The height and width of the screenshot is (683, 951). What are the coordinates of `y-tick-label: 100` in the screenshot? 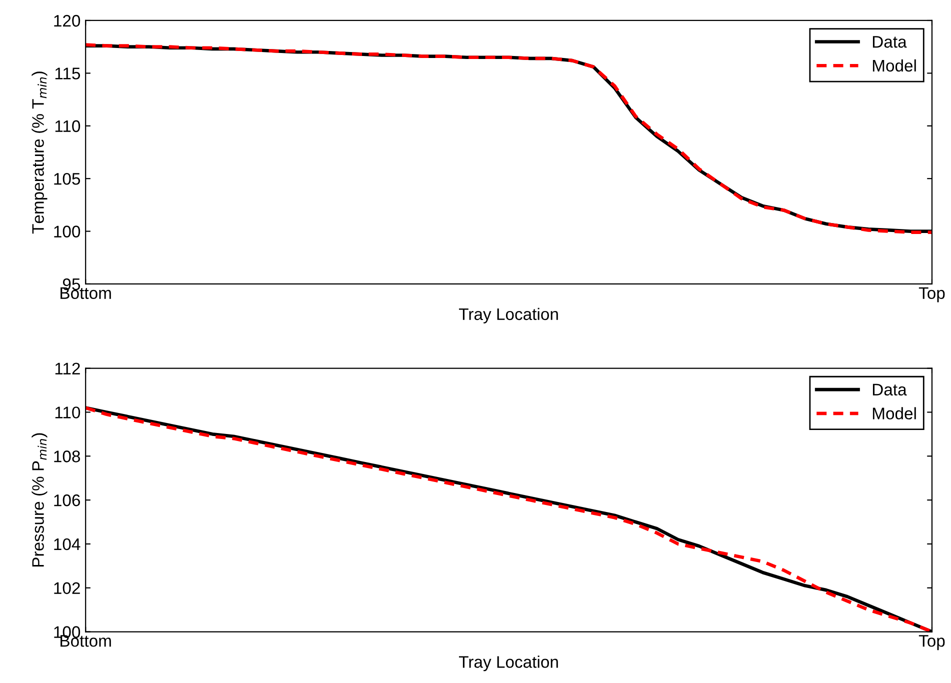 It's located at (67, 232).